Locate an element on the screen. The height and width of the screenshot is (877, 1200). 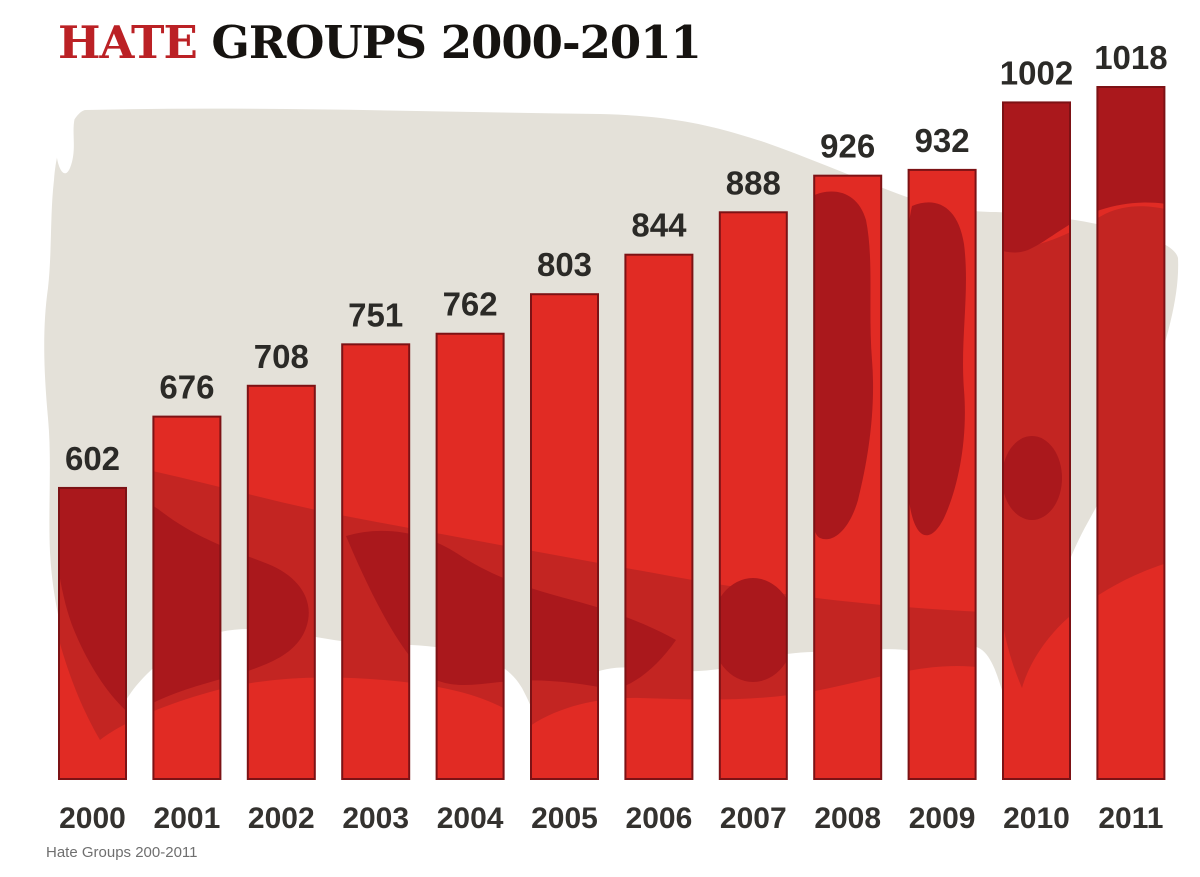
value-label-2007: 888 is located at coordinates (753, 182).